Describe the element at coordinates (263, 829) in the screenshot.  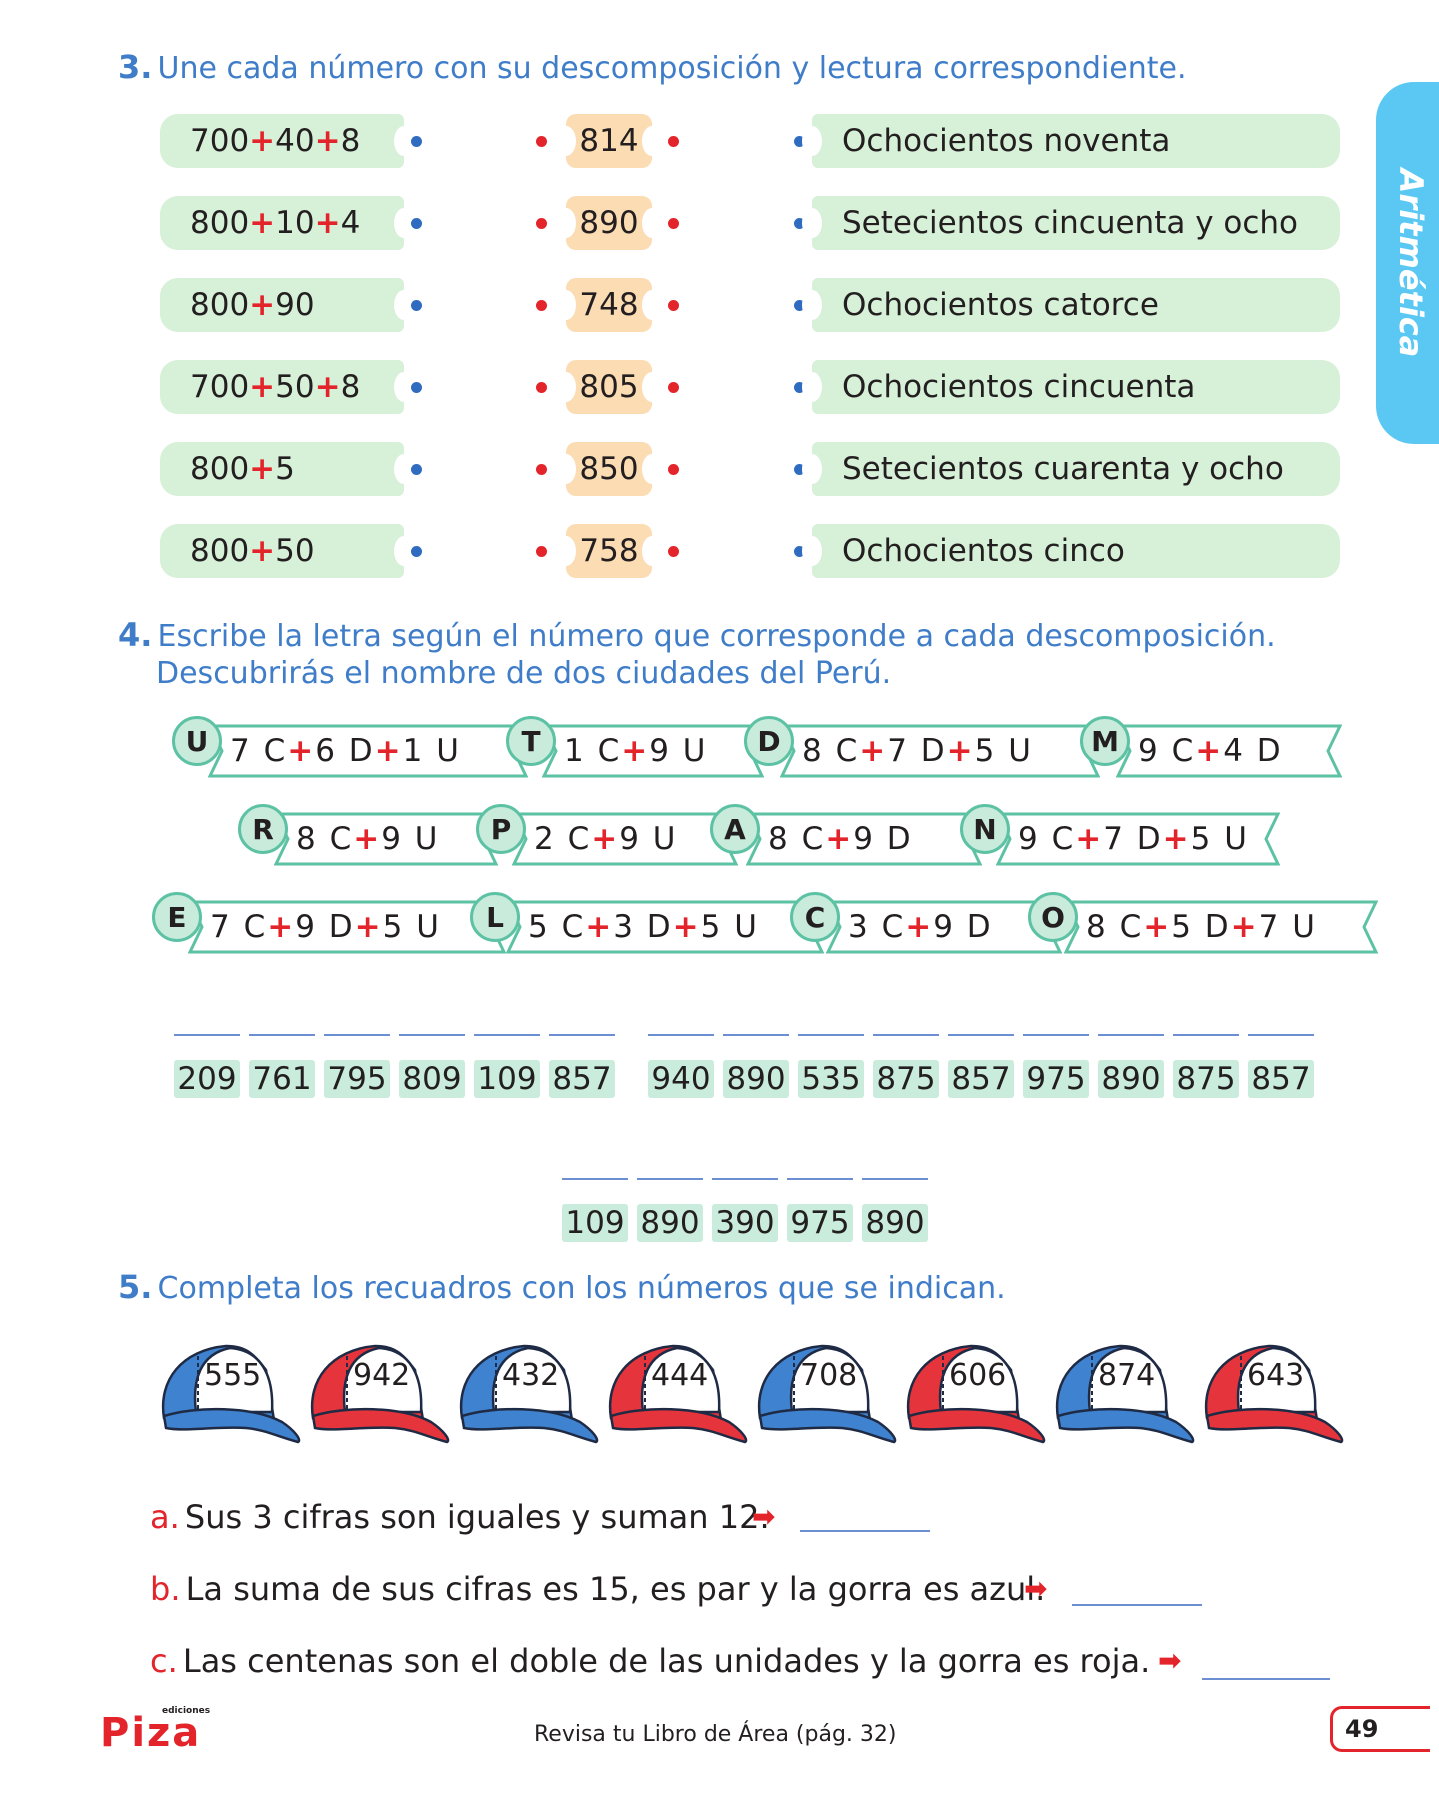
I see `letter-circle: R` at that location.